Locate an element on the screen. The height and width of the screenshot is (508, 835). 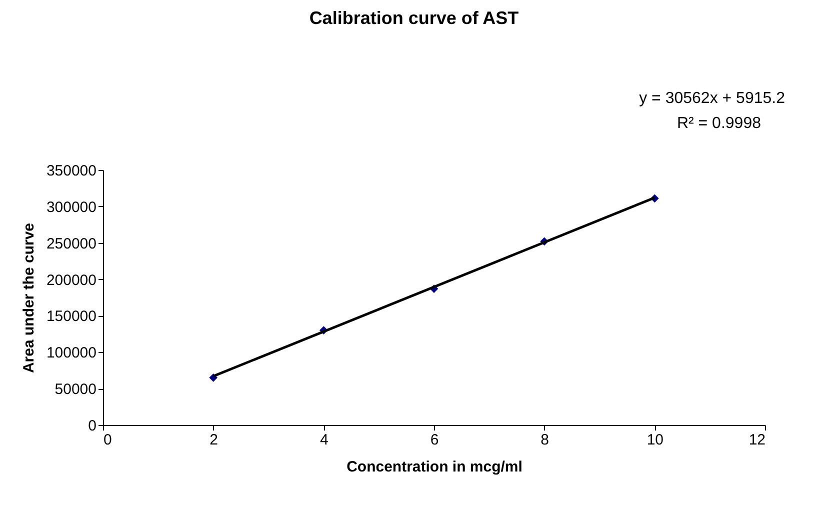
y-axis-title: Area under the curve is located at coordinates (29, 298).